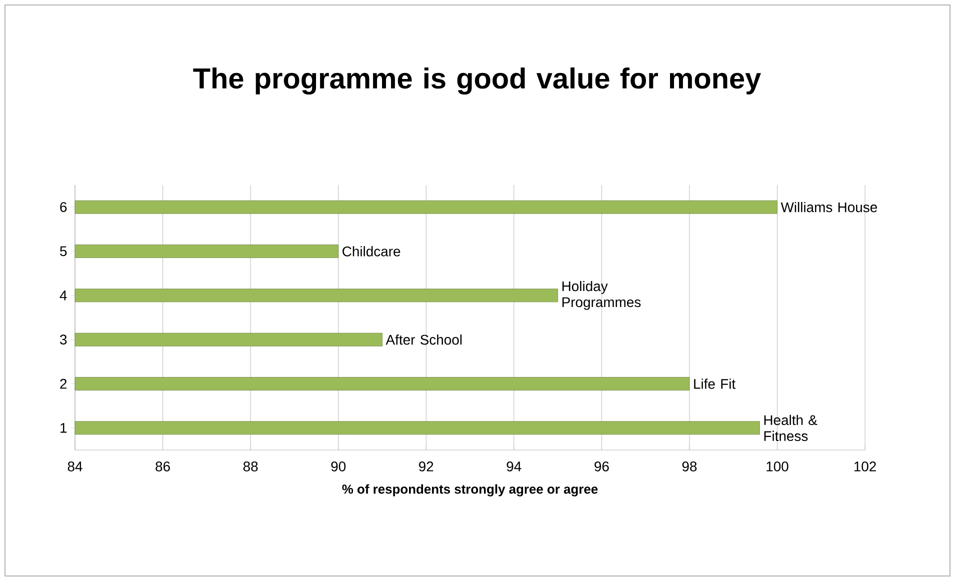 This screenshot has height=581, width=955. Describe the element at coordinates (477, 81) in the screenshot. I see `chart-title: The programme is good value for money` at that location.